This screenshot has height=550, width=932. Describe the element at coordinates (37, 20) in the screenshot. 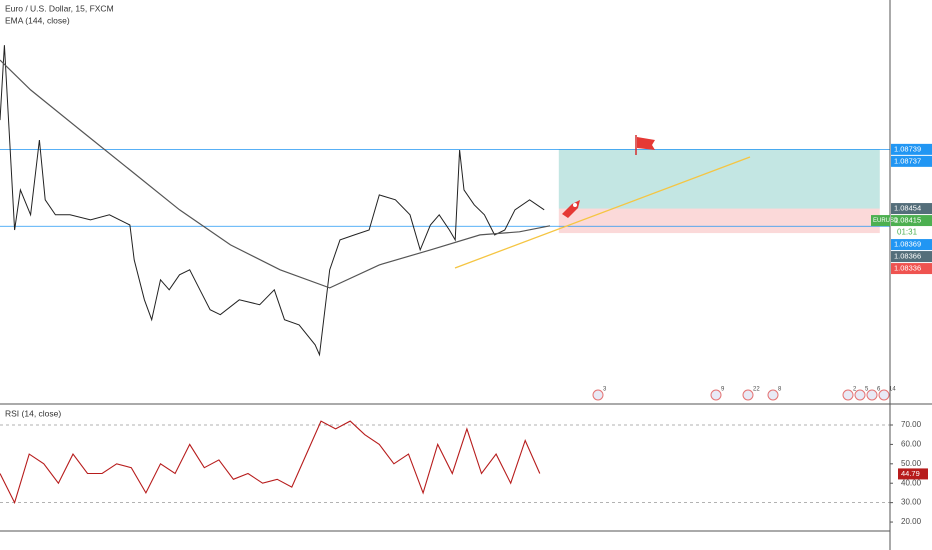

I see `indicator-label: EMA (144, close)` at that location.